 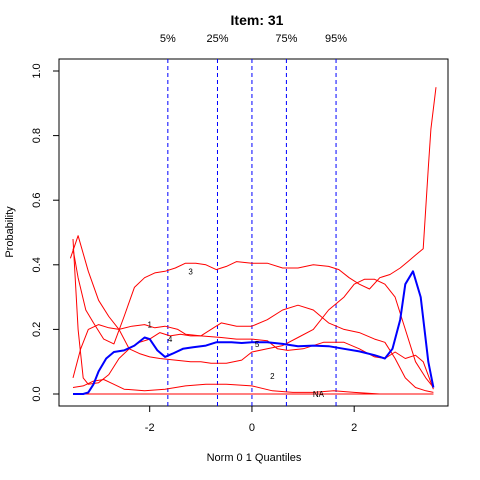 I want to click on curve-label: NA, so click(x=319, y=394).